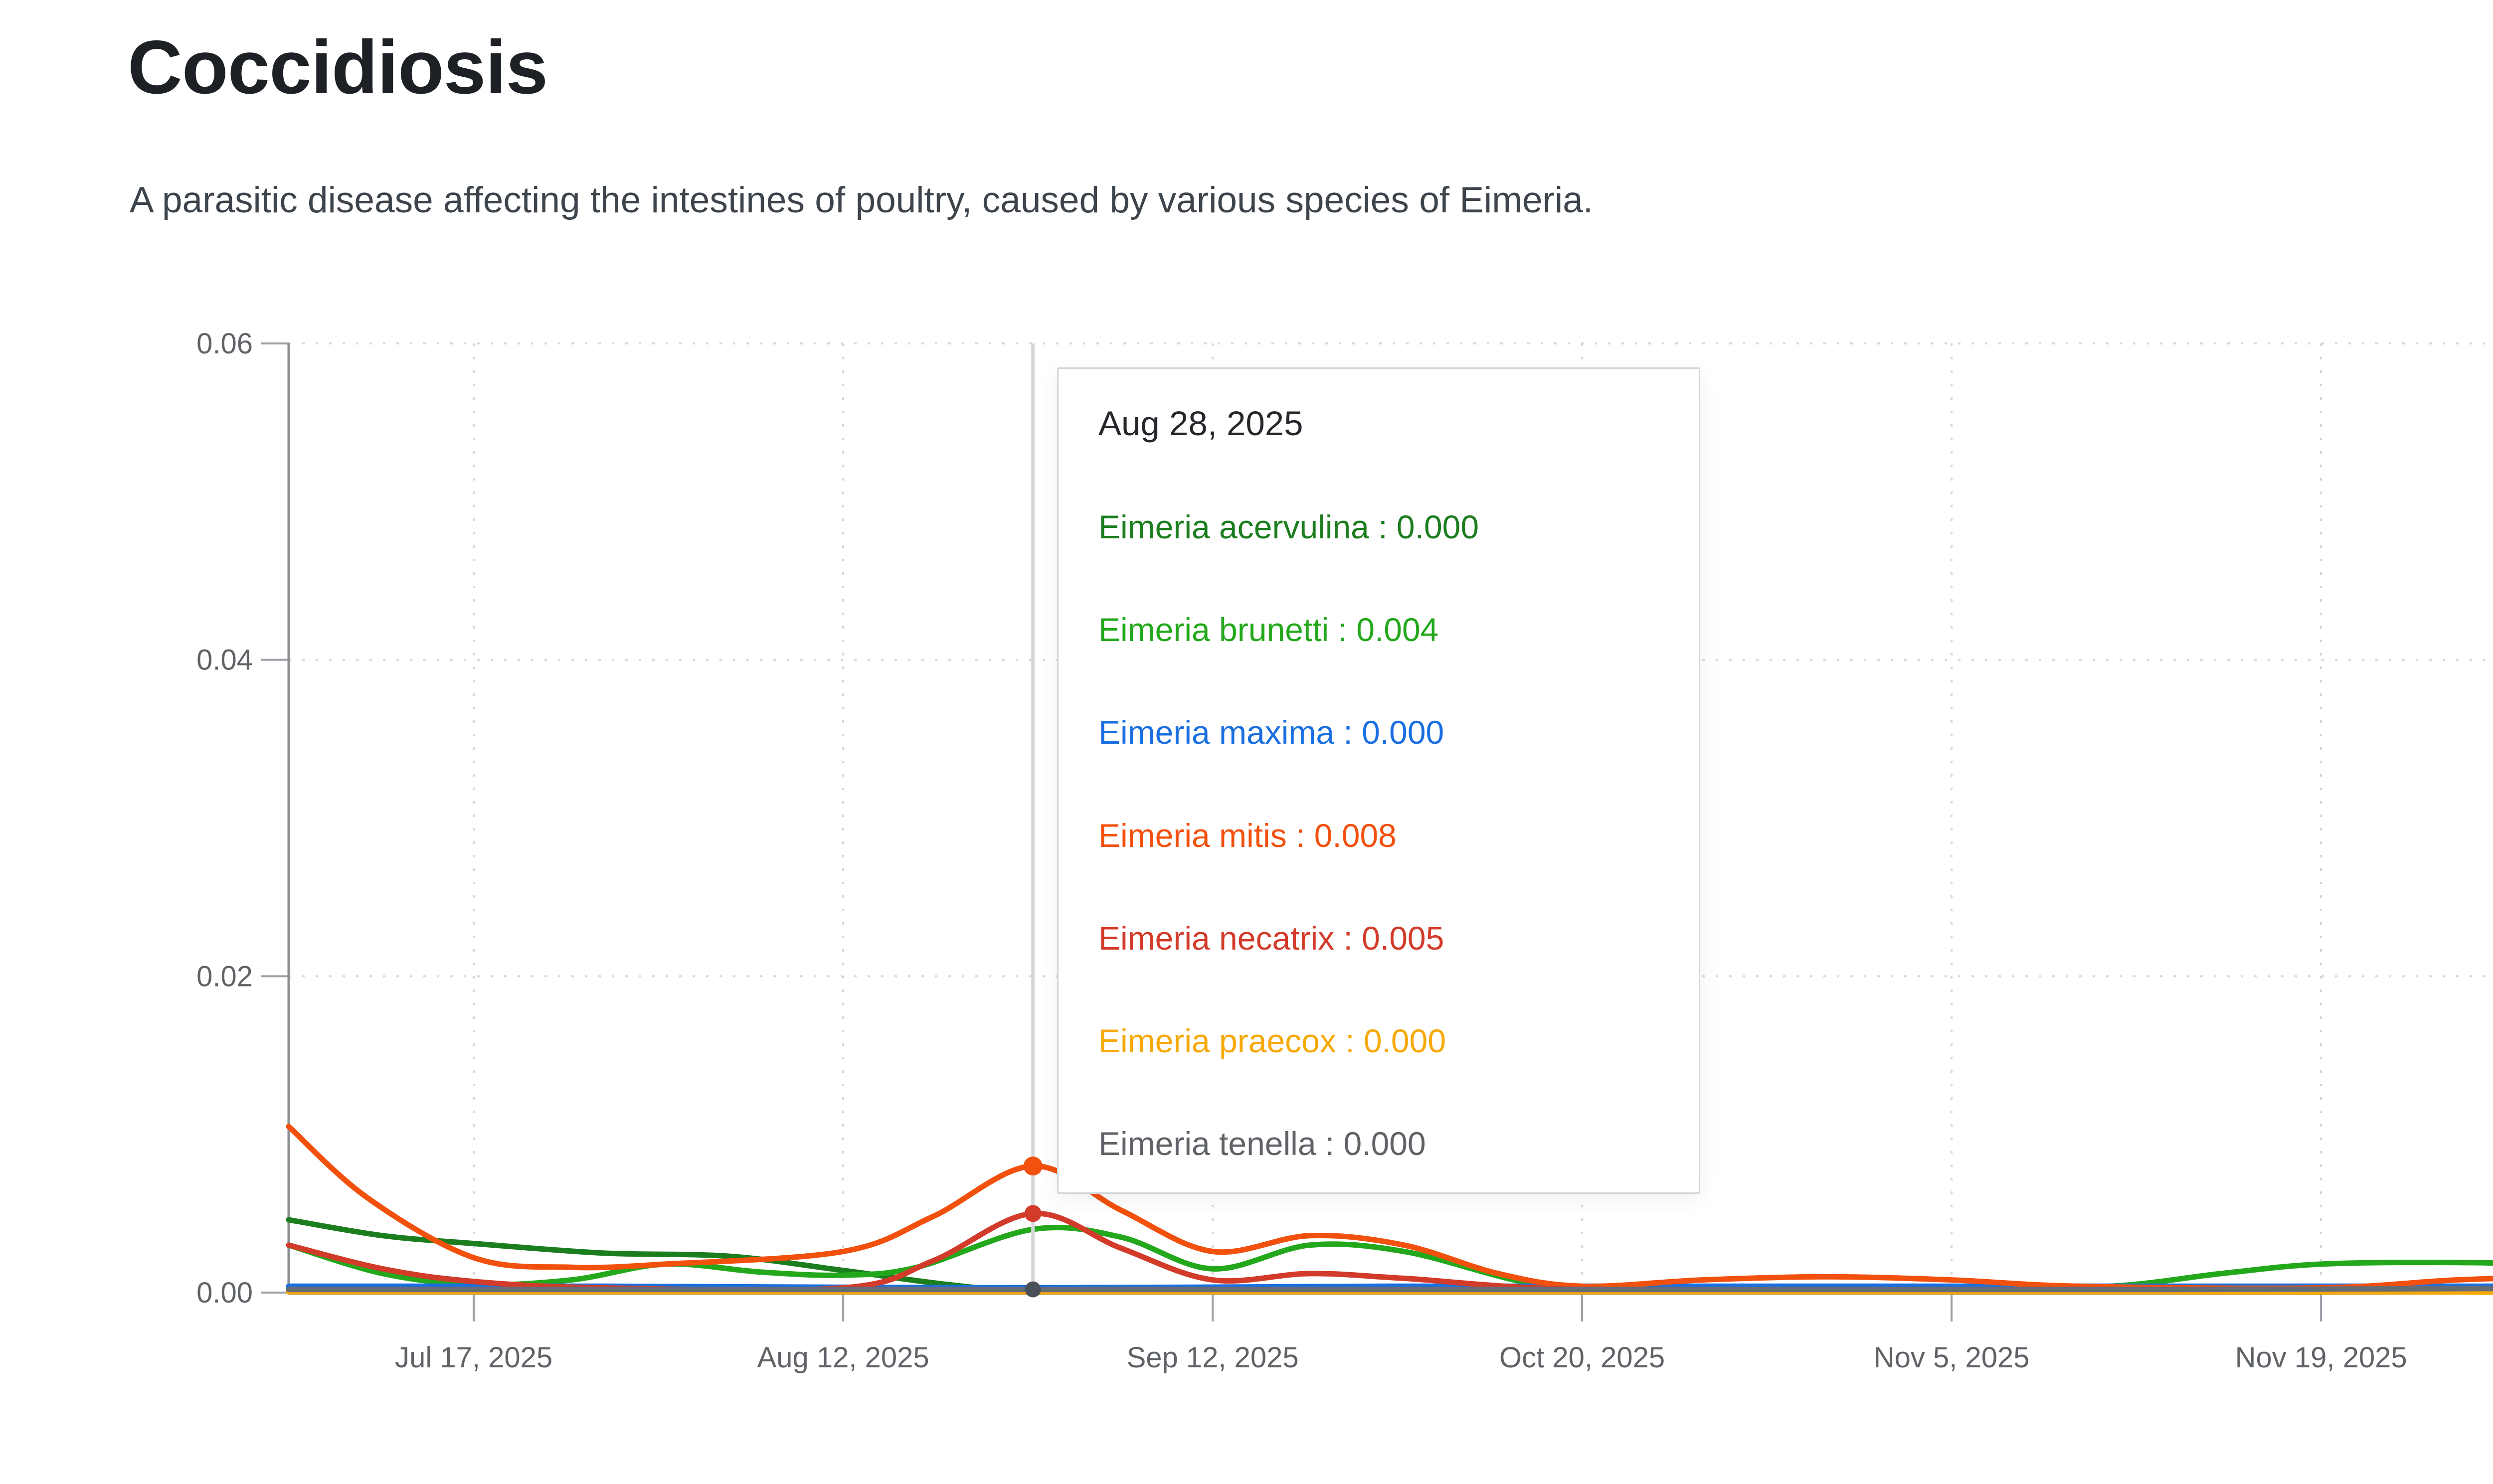  What do you see at coordinates (2321, 1357) in the screenshot?
I see `x-tick-label: Nov 19, 2025` at bounding box center [2321, 1357].